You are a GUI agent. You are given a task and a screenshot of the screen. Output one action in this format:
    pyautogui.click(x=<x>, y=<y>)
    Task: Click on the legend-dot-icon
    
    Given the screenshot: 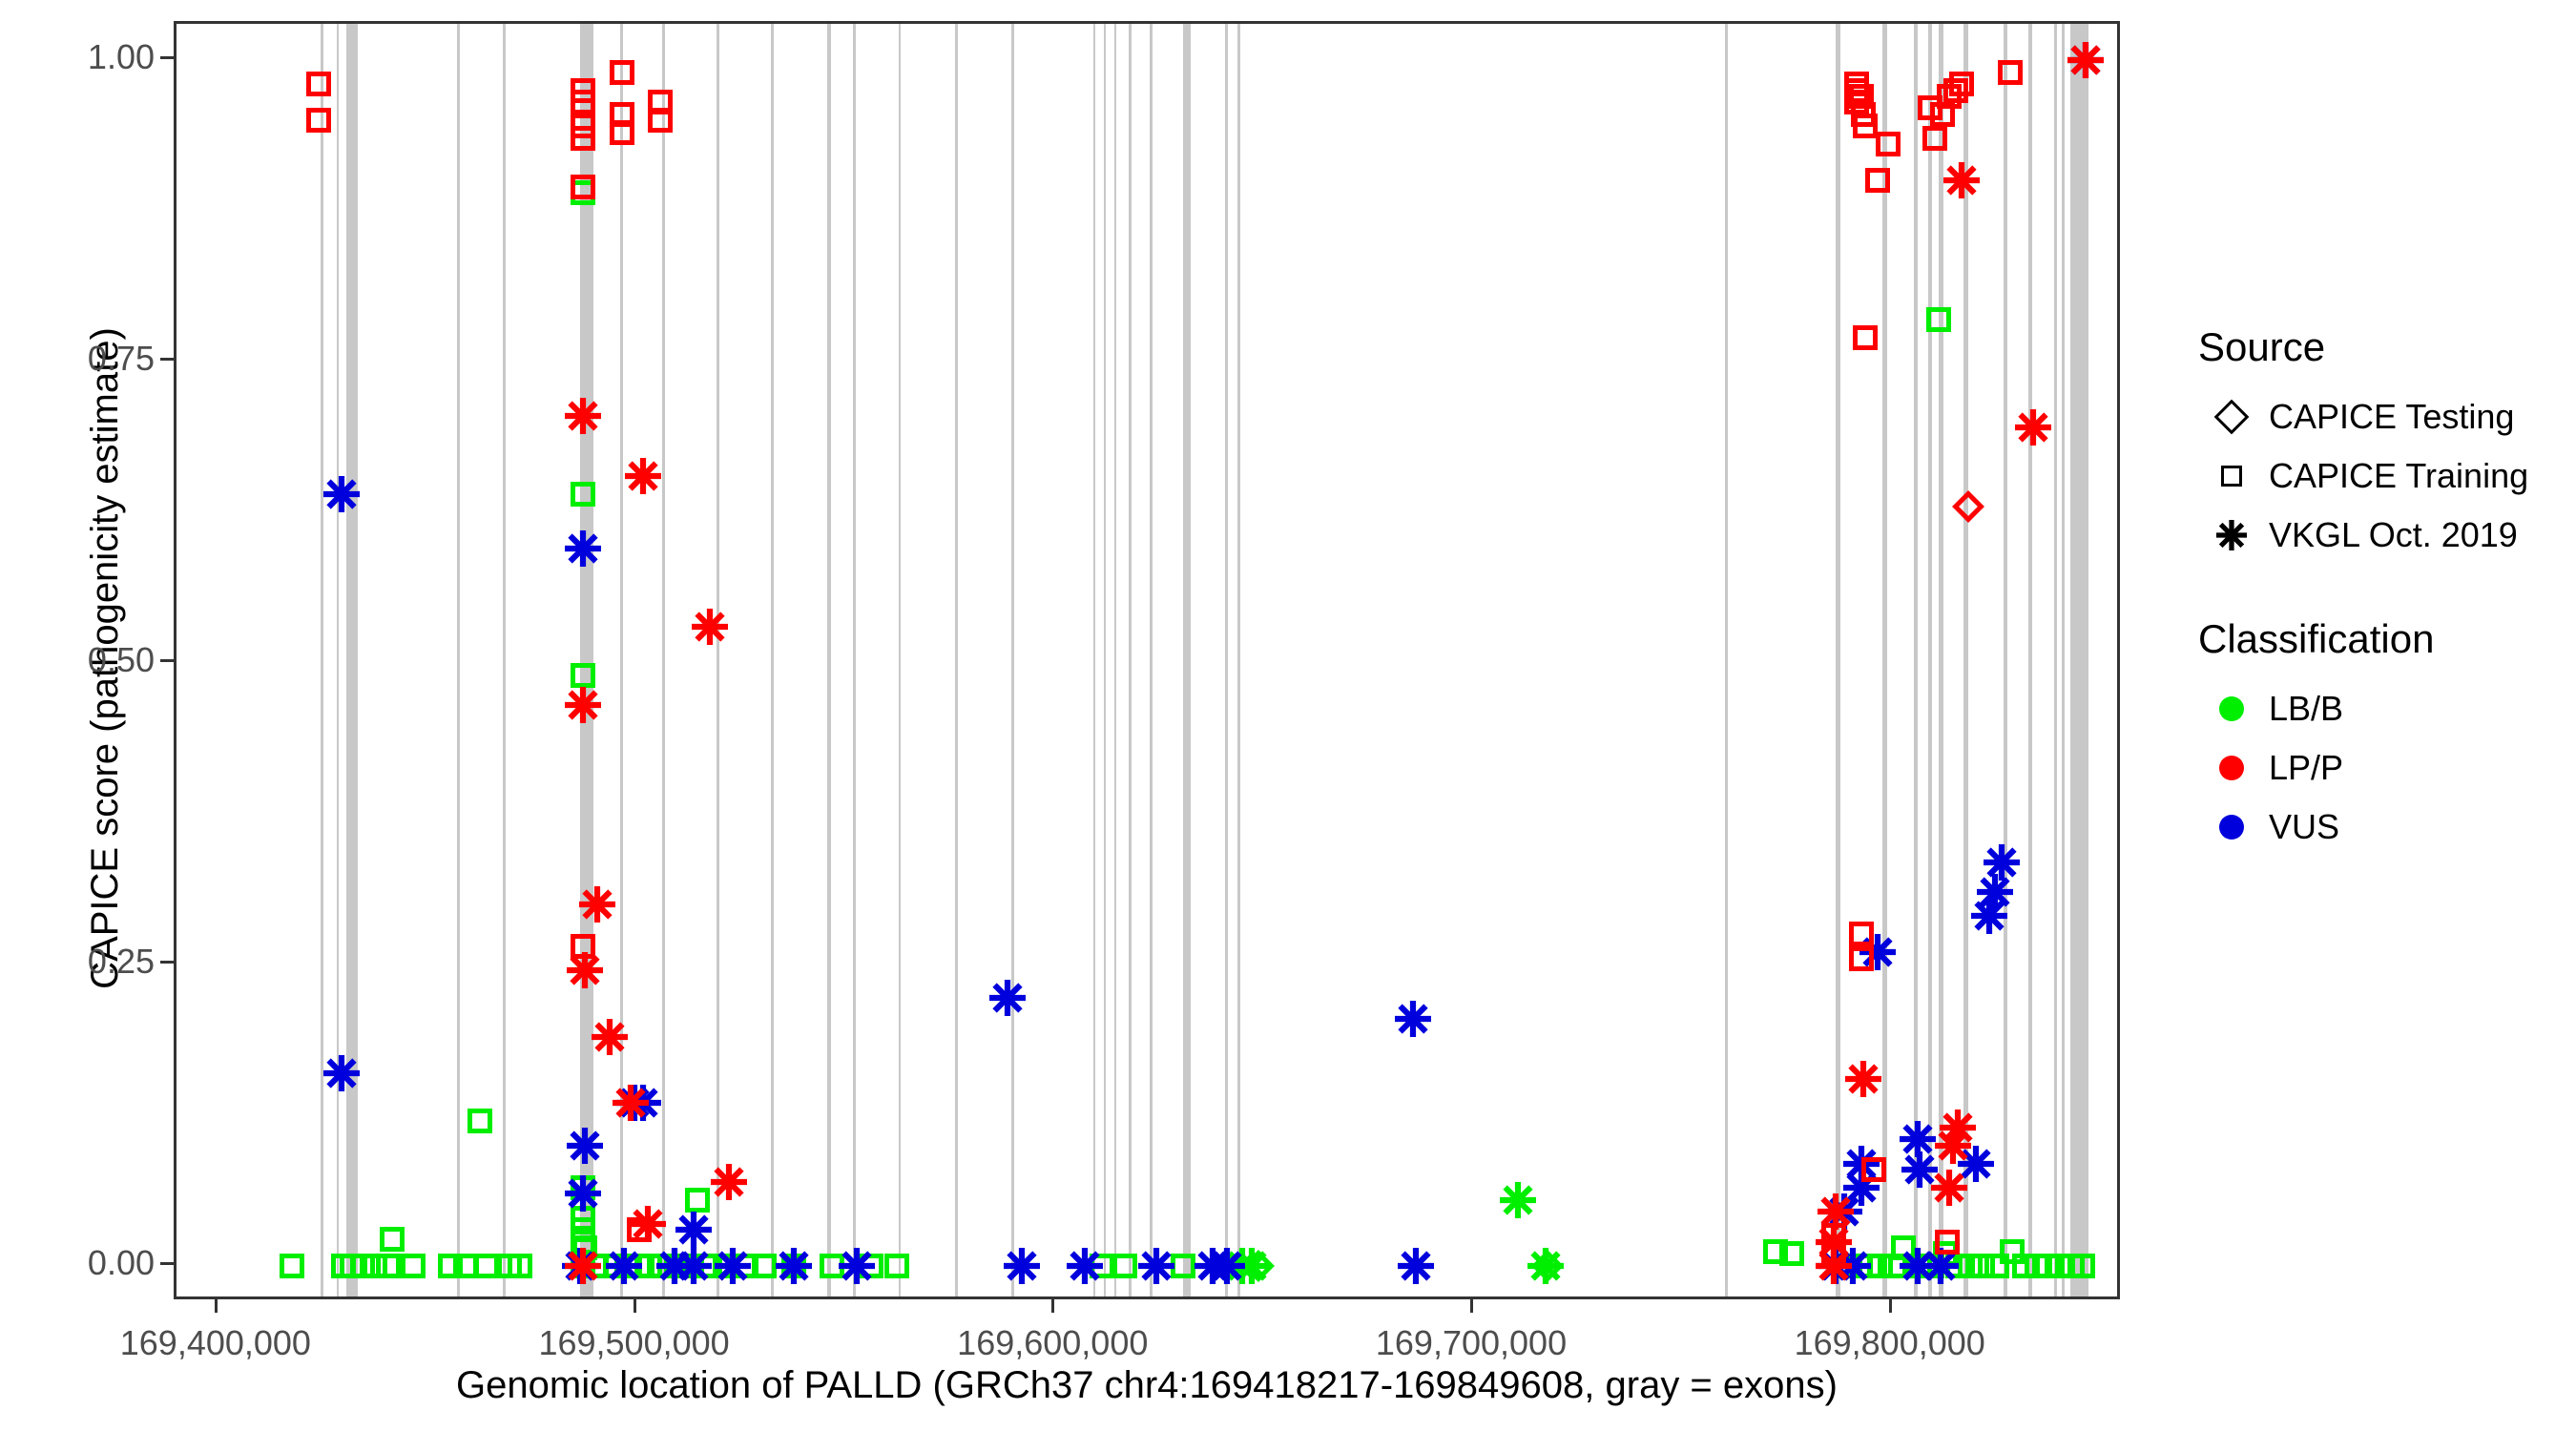 What is the action you would take?
    pyautogui.click(x=2231, y=768)
    